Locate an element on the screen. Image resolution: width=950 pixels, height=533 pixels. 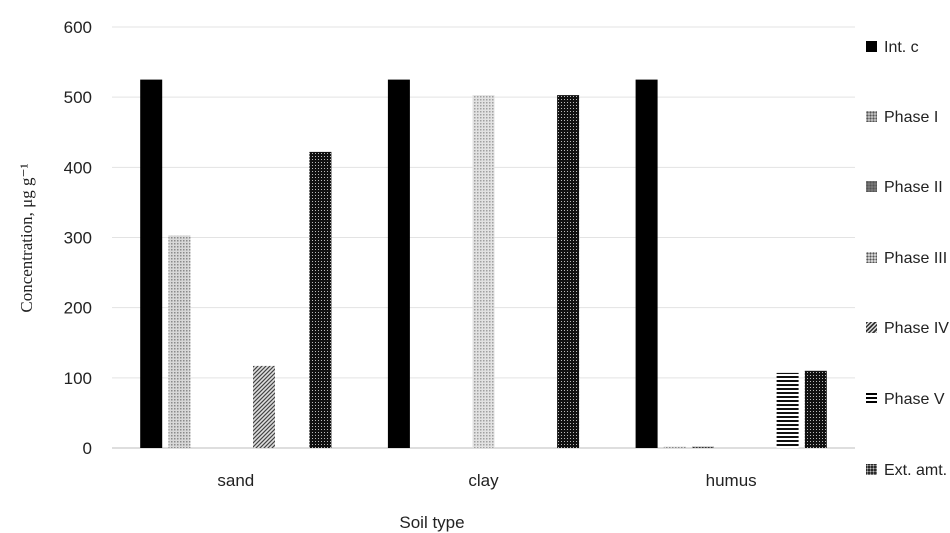
y-tick-label: 100 is located at coordinates (78, 378).